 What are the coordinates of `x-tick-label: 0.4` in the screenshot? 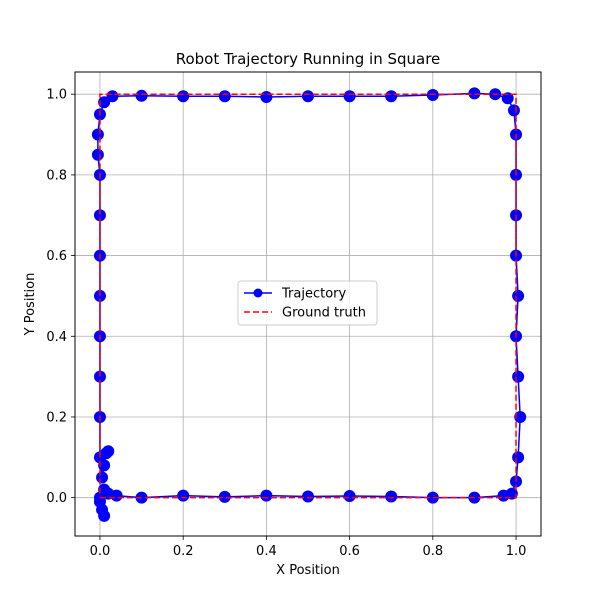 It's located at (266, 551).